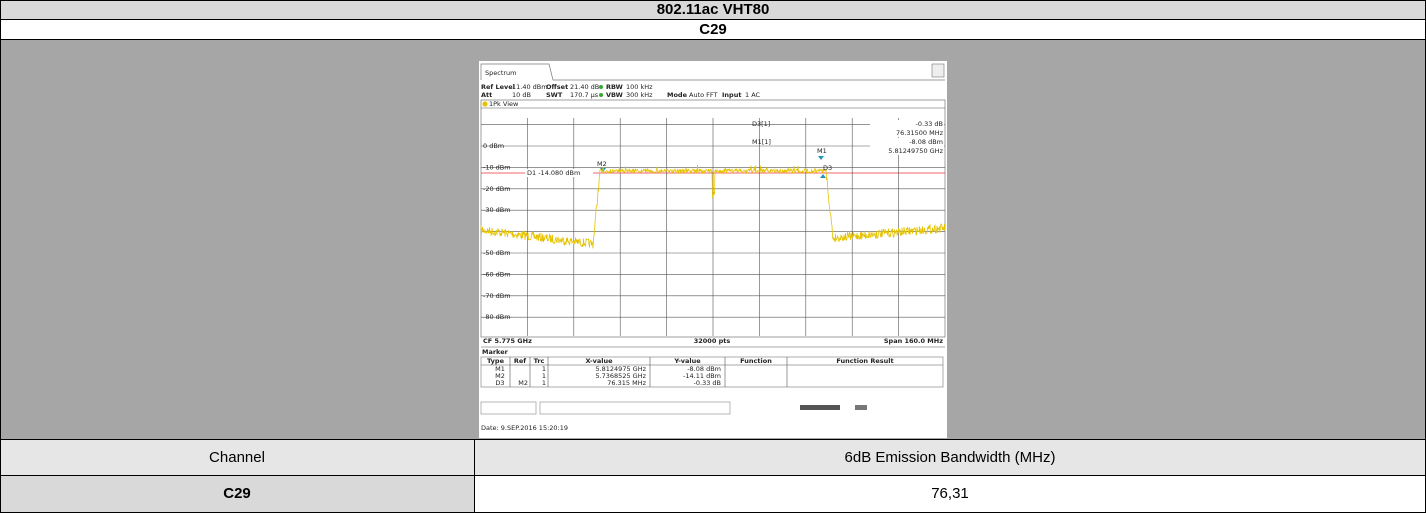  What do you see at coordinates (504, 104) in the screenshot?
I see `view-label: 1Pk View` at bounding box center [504, 104].